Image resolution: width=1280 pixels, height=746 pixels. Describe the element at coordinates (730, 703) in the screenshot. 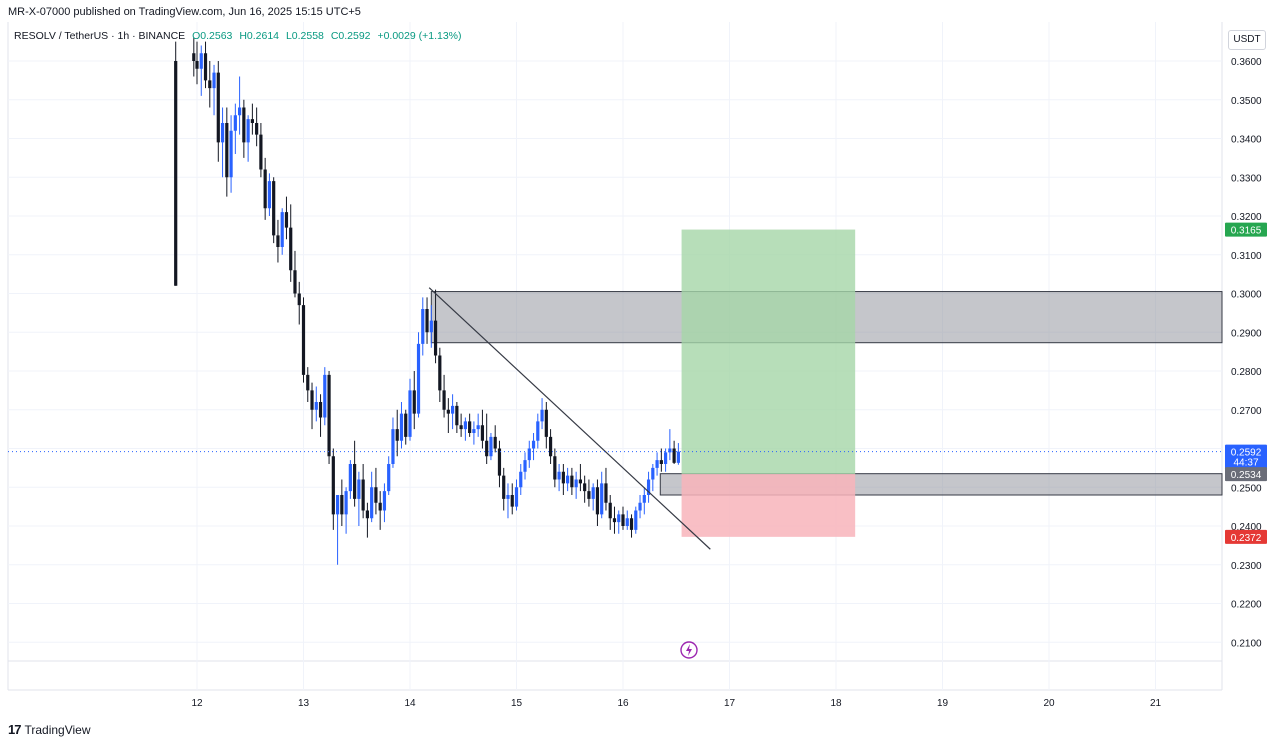

I see `x-tick-label: 17` at that location.